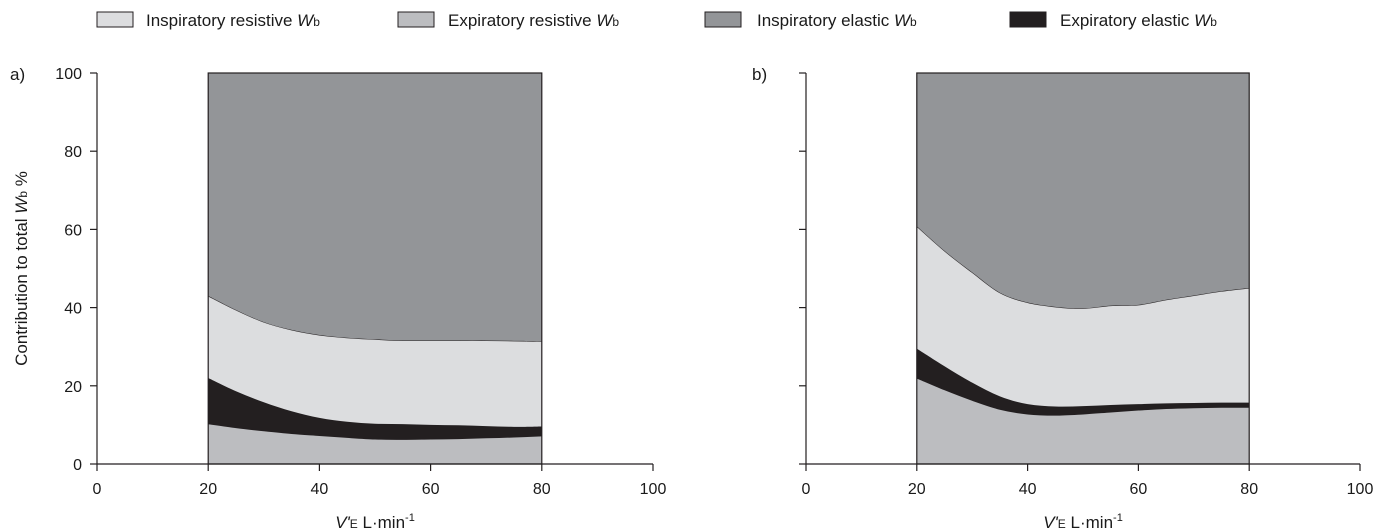  What do you see at coordinates (73, 387) in the screenshot?
I see `panel-a-y-tick-label-20: 20` at bounding box center [73, 387].